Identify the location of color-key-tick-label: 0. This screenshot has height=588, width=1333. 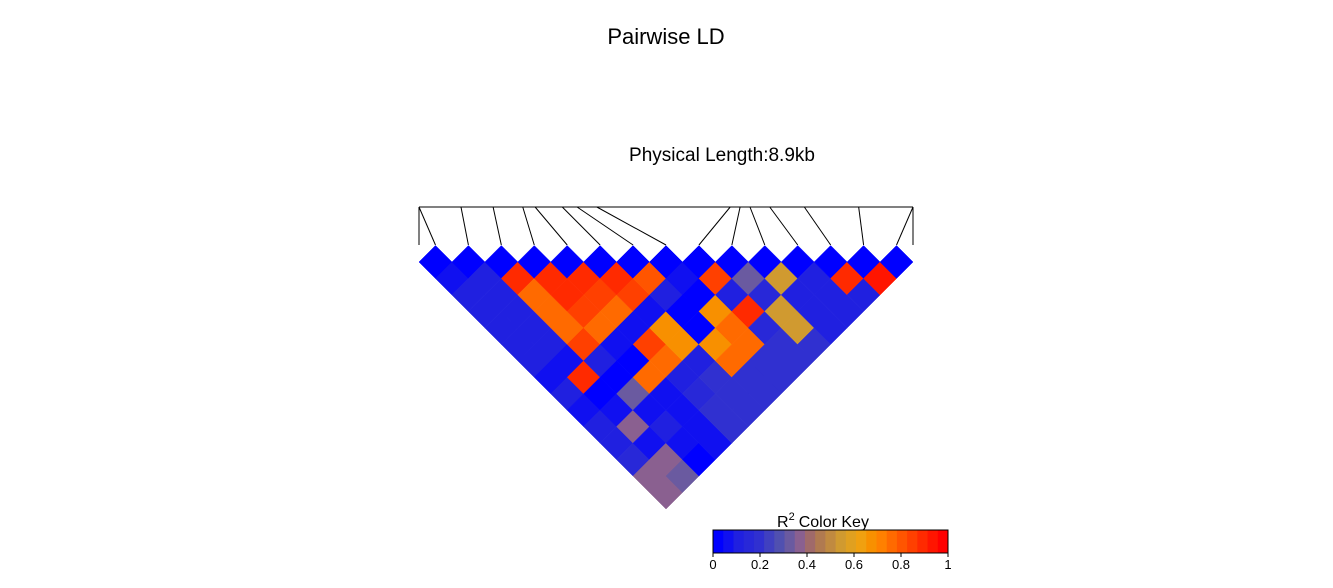
(712, 564).